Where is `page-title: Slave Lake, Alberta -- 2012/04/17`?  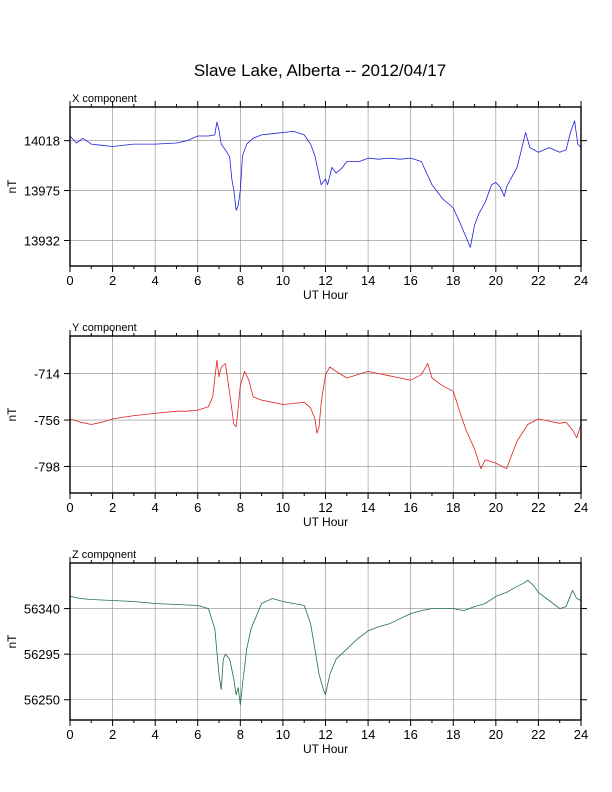 page-title: Slave Lake, Alberta -- 2012/04/17 is located at coordinates (320, 70).